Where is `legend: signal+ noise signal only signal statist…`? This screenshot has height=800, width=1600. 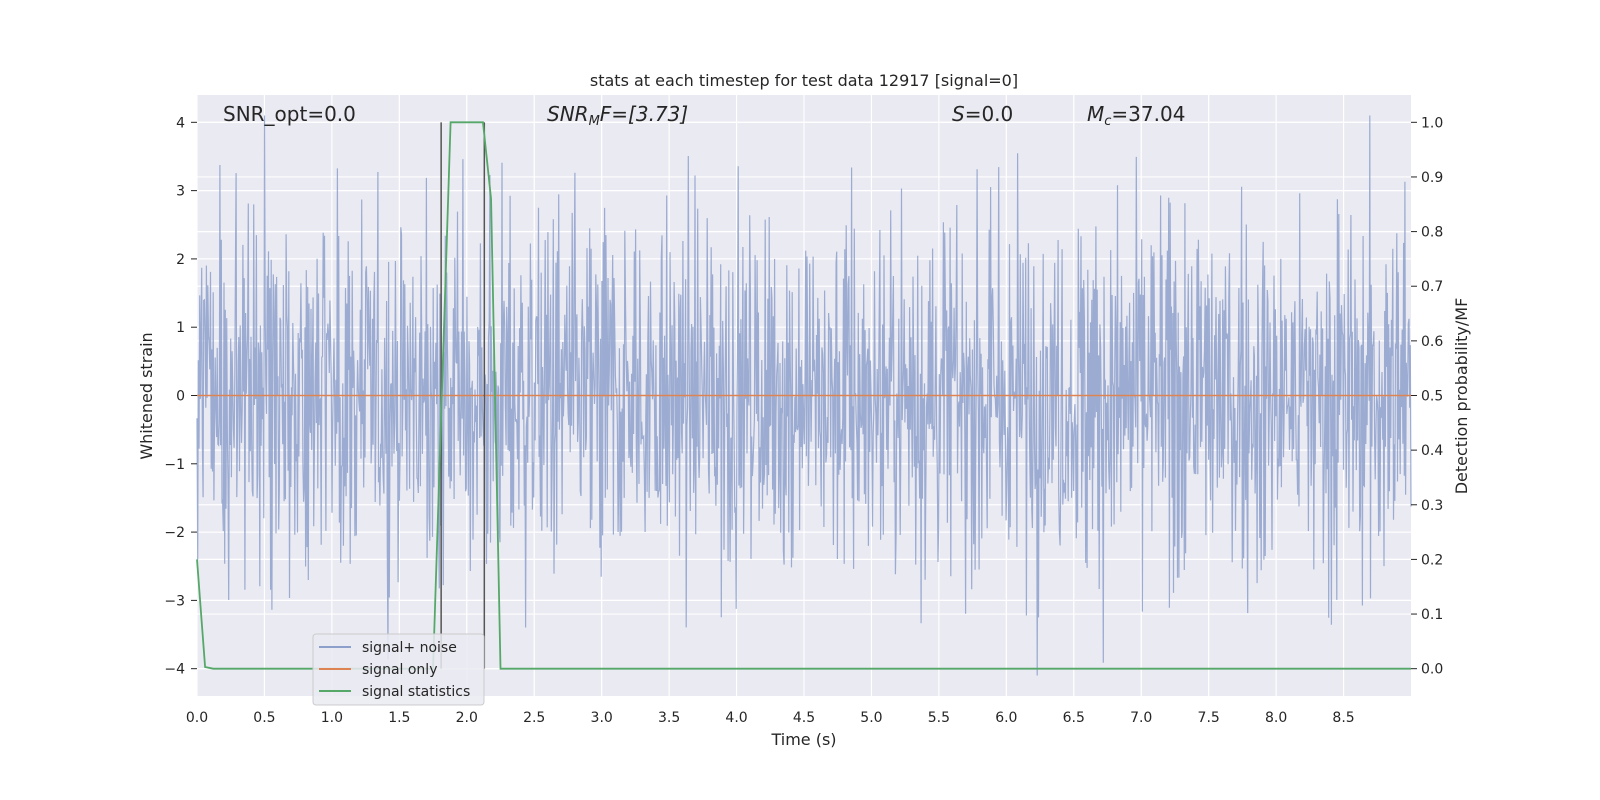 legend: signal+ noise signal only signal statist… is located at coordinates (398, 669).